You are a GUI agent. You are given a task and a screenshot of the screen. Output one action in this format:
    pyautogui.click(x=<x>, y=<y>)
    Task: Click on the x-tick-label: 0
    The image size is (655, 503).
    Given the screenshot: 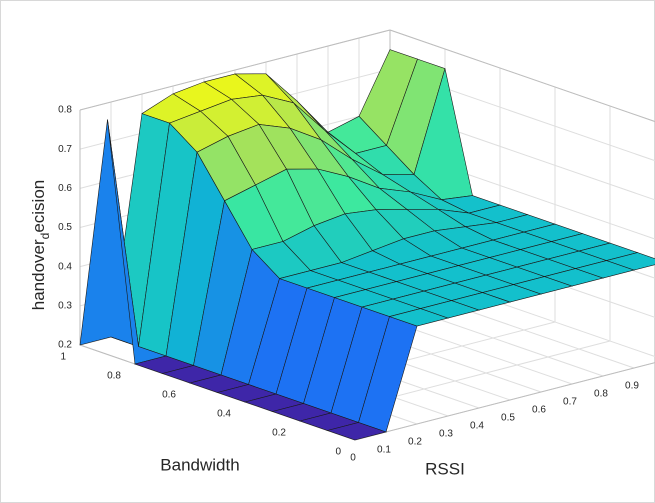 What is the action you would take?
    pyautogui.click(x=353, y=458)
    